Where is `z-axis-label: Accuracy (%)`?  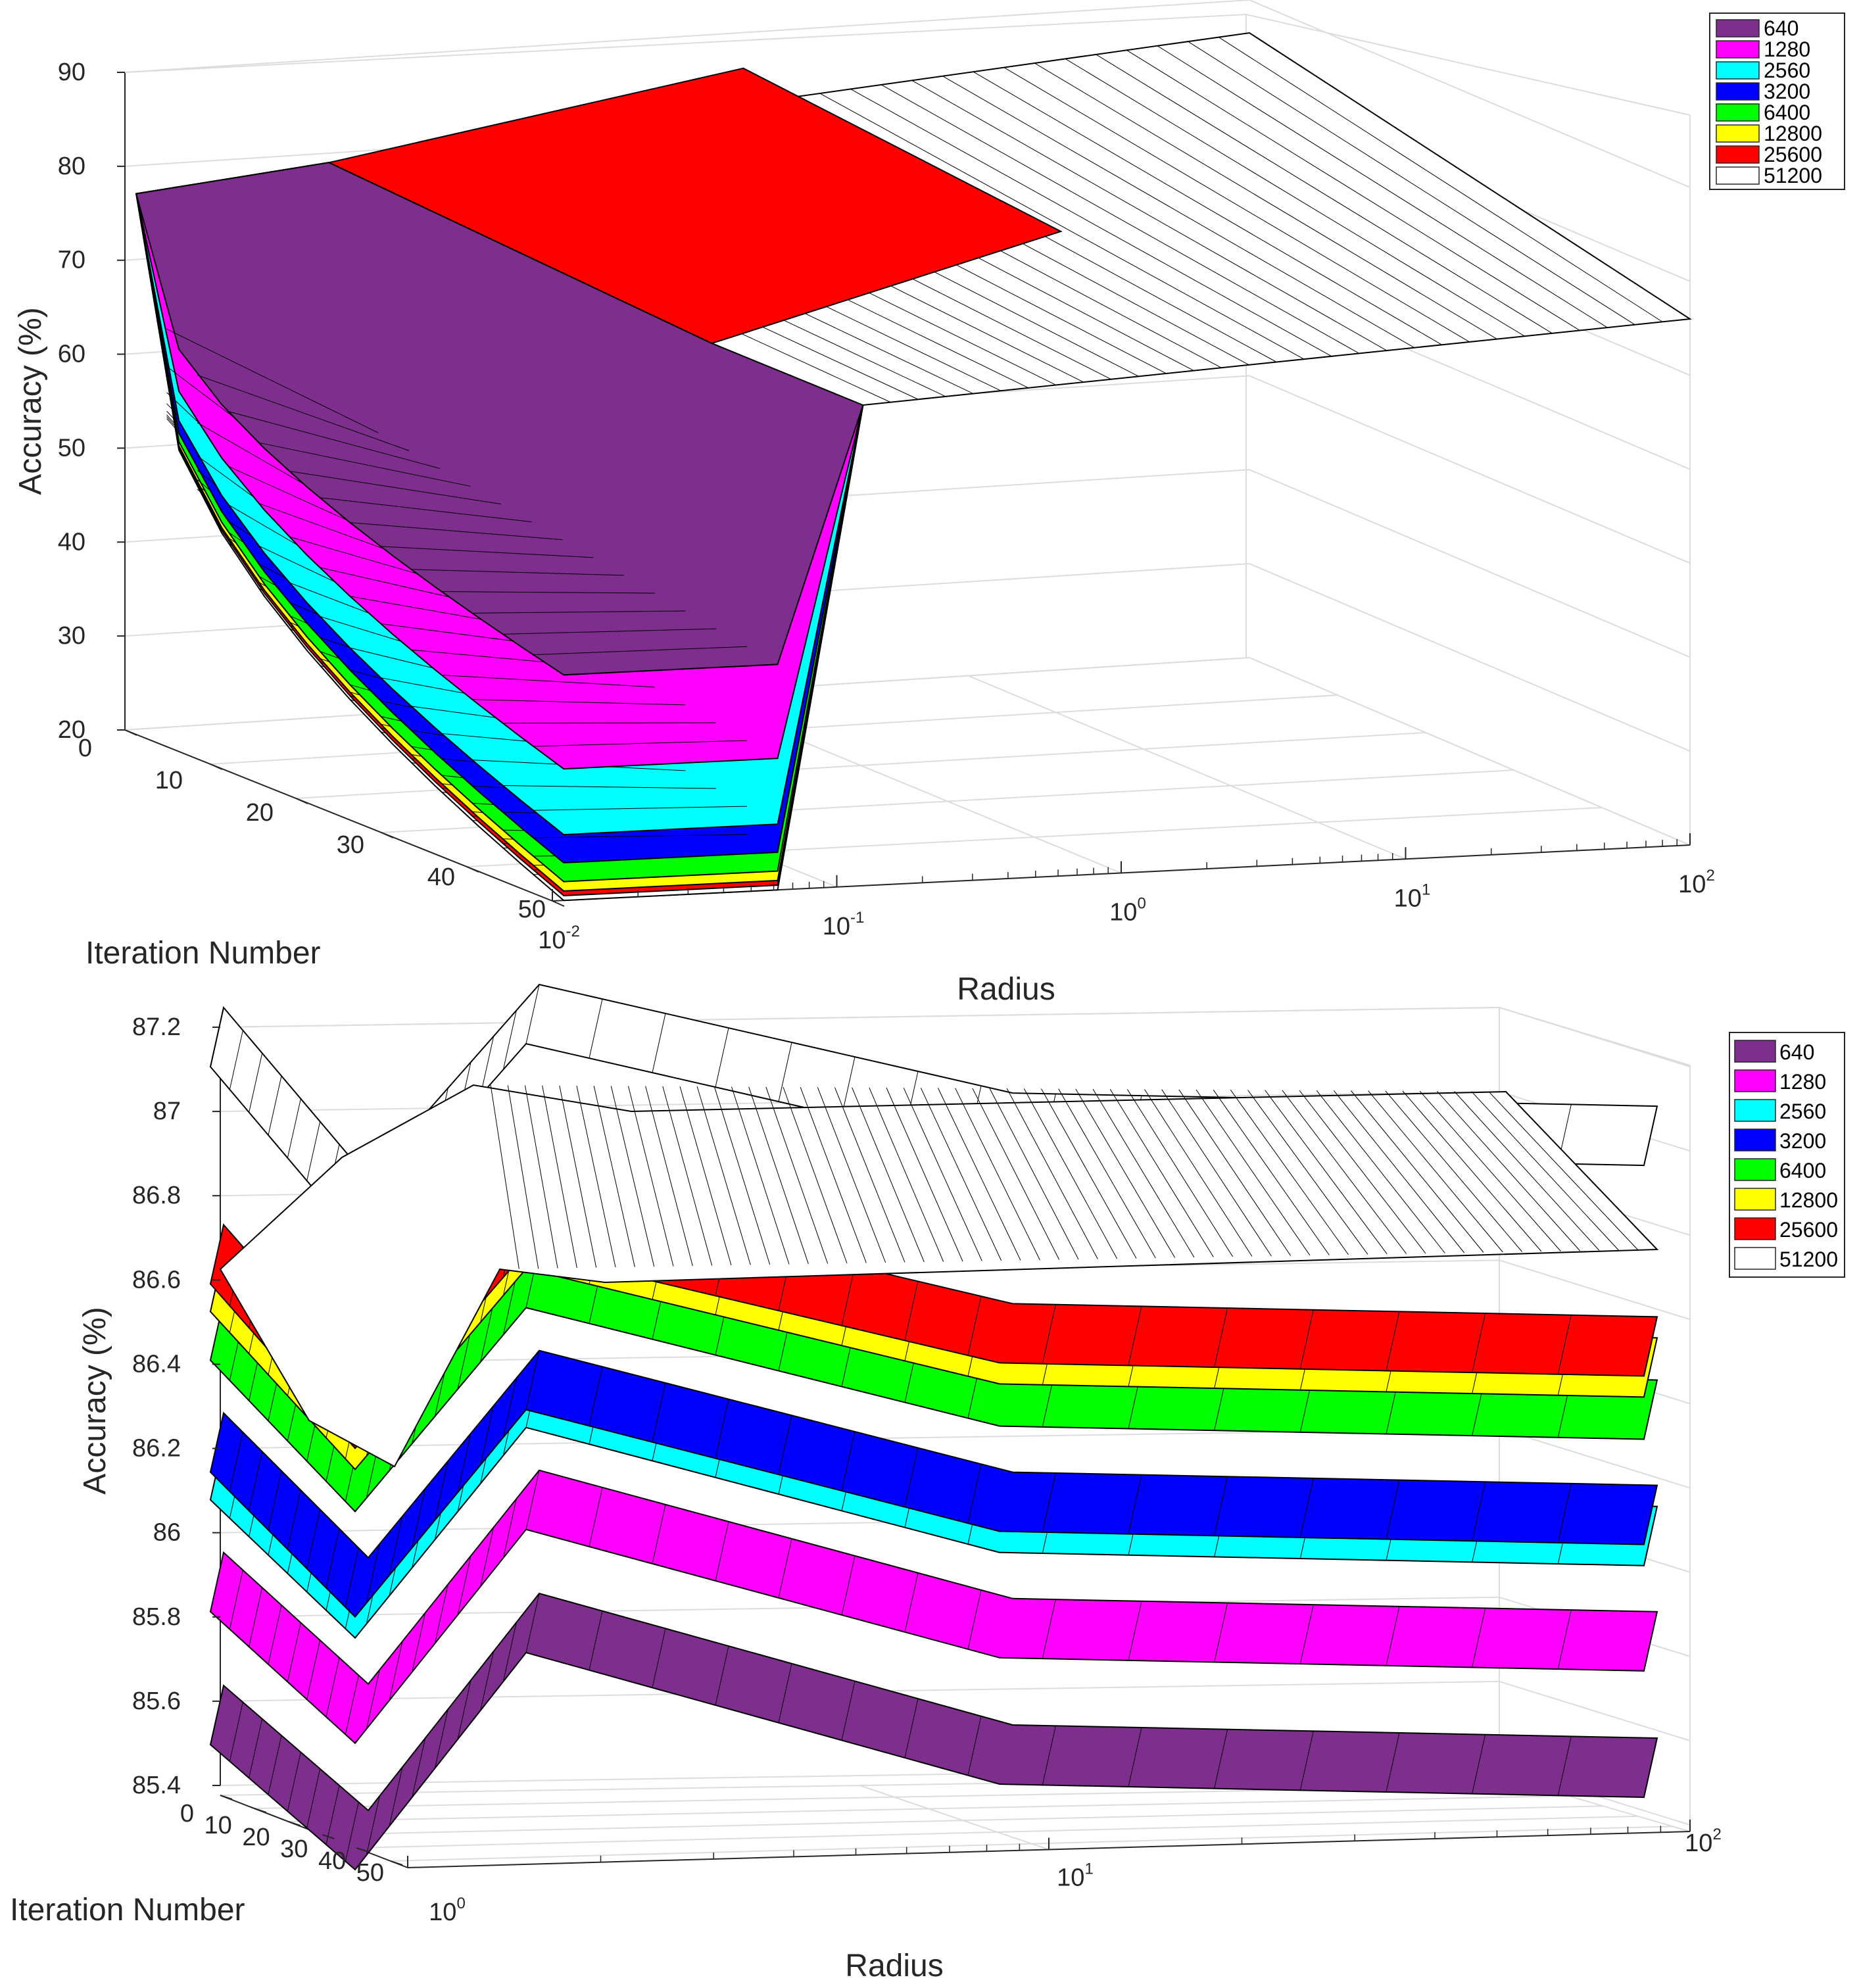
z-axis-label: Accuracy (%) is located at coordinates (30, 401).